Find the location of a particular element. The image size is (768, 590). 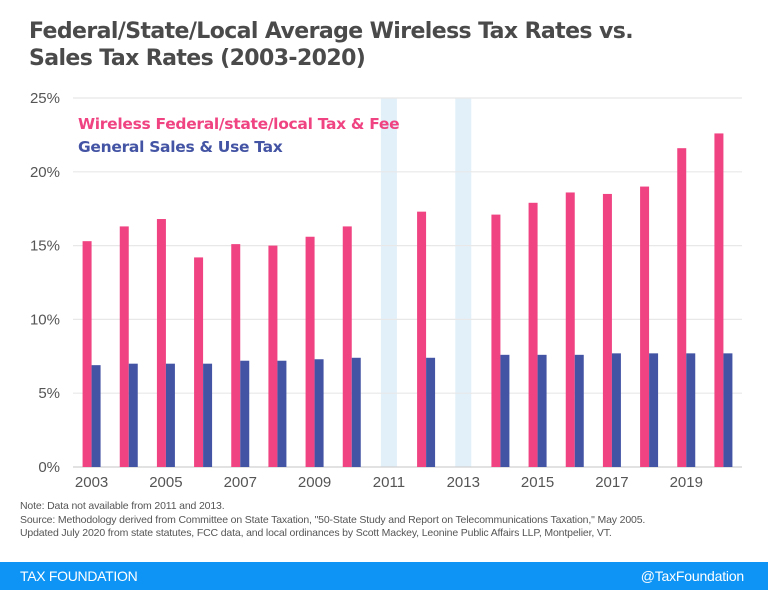

x-tick-label: 2003 is located at coordinates (91, 482).